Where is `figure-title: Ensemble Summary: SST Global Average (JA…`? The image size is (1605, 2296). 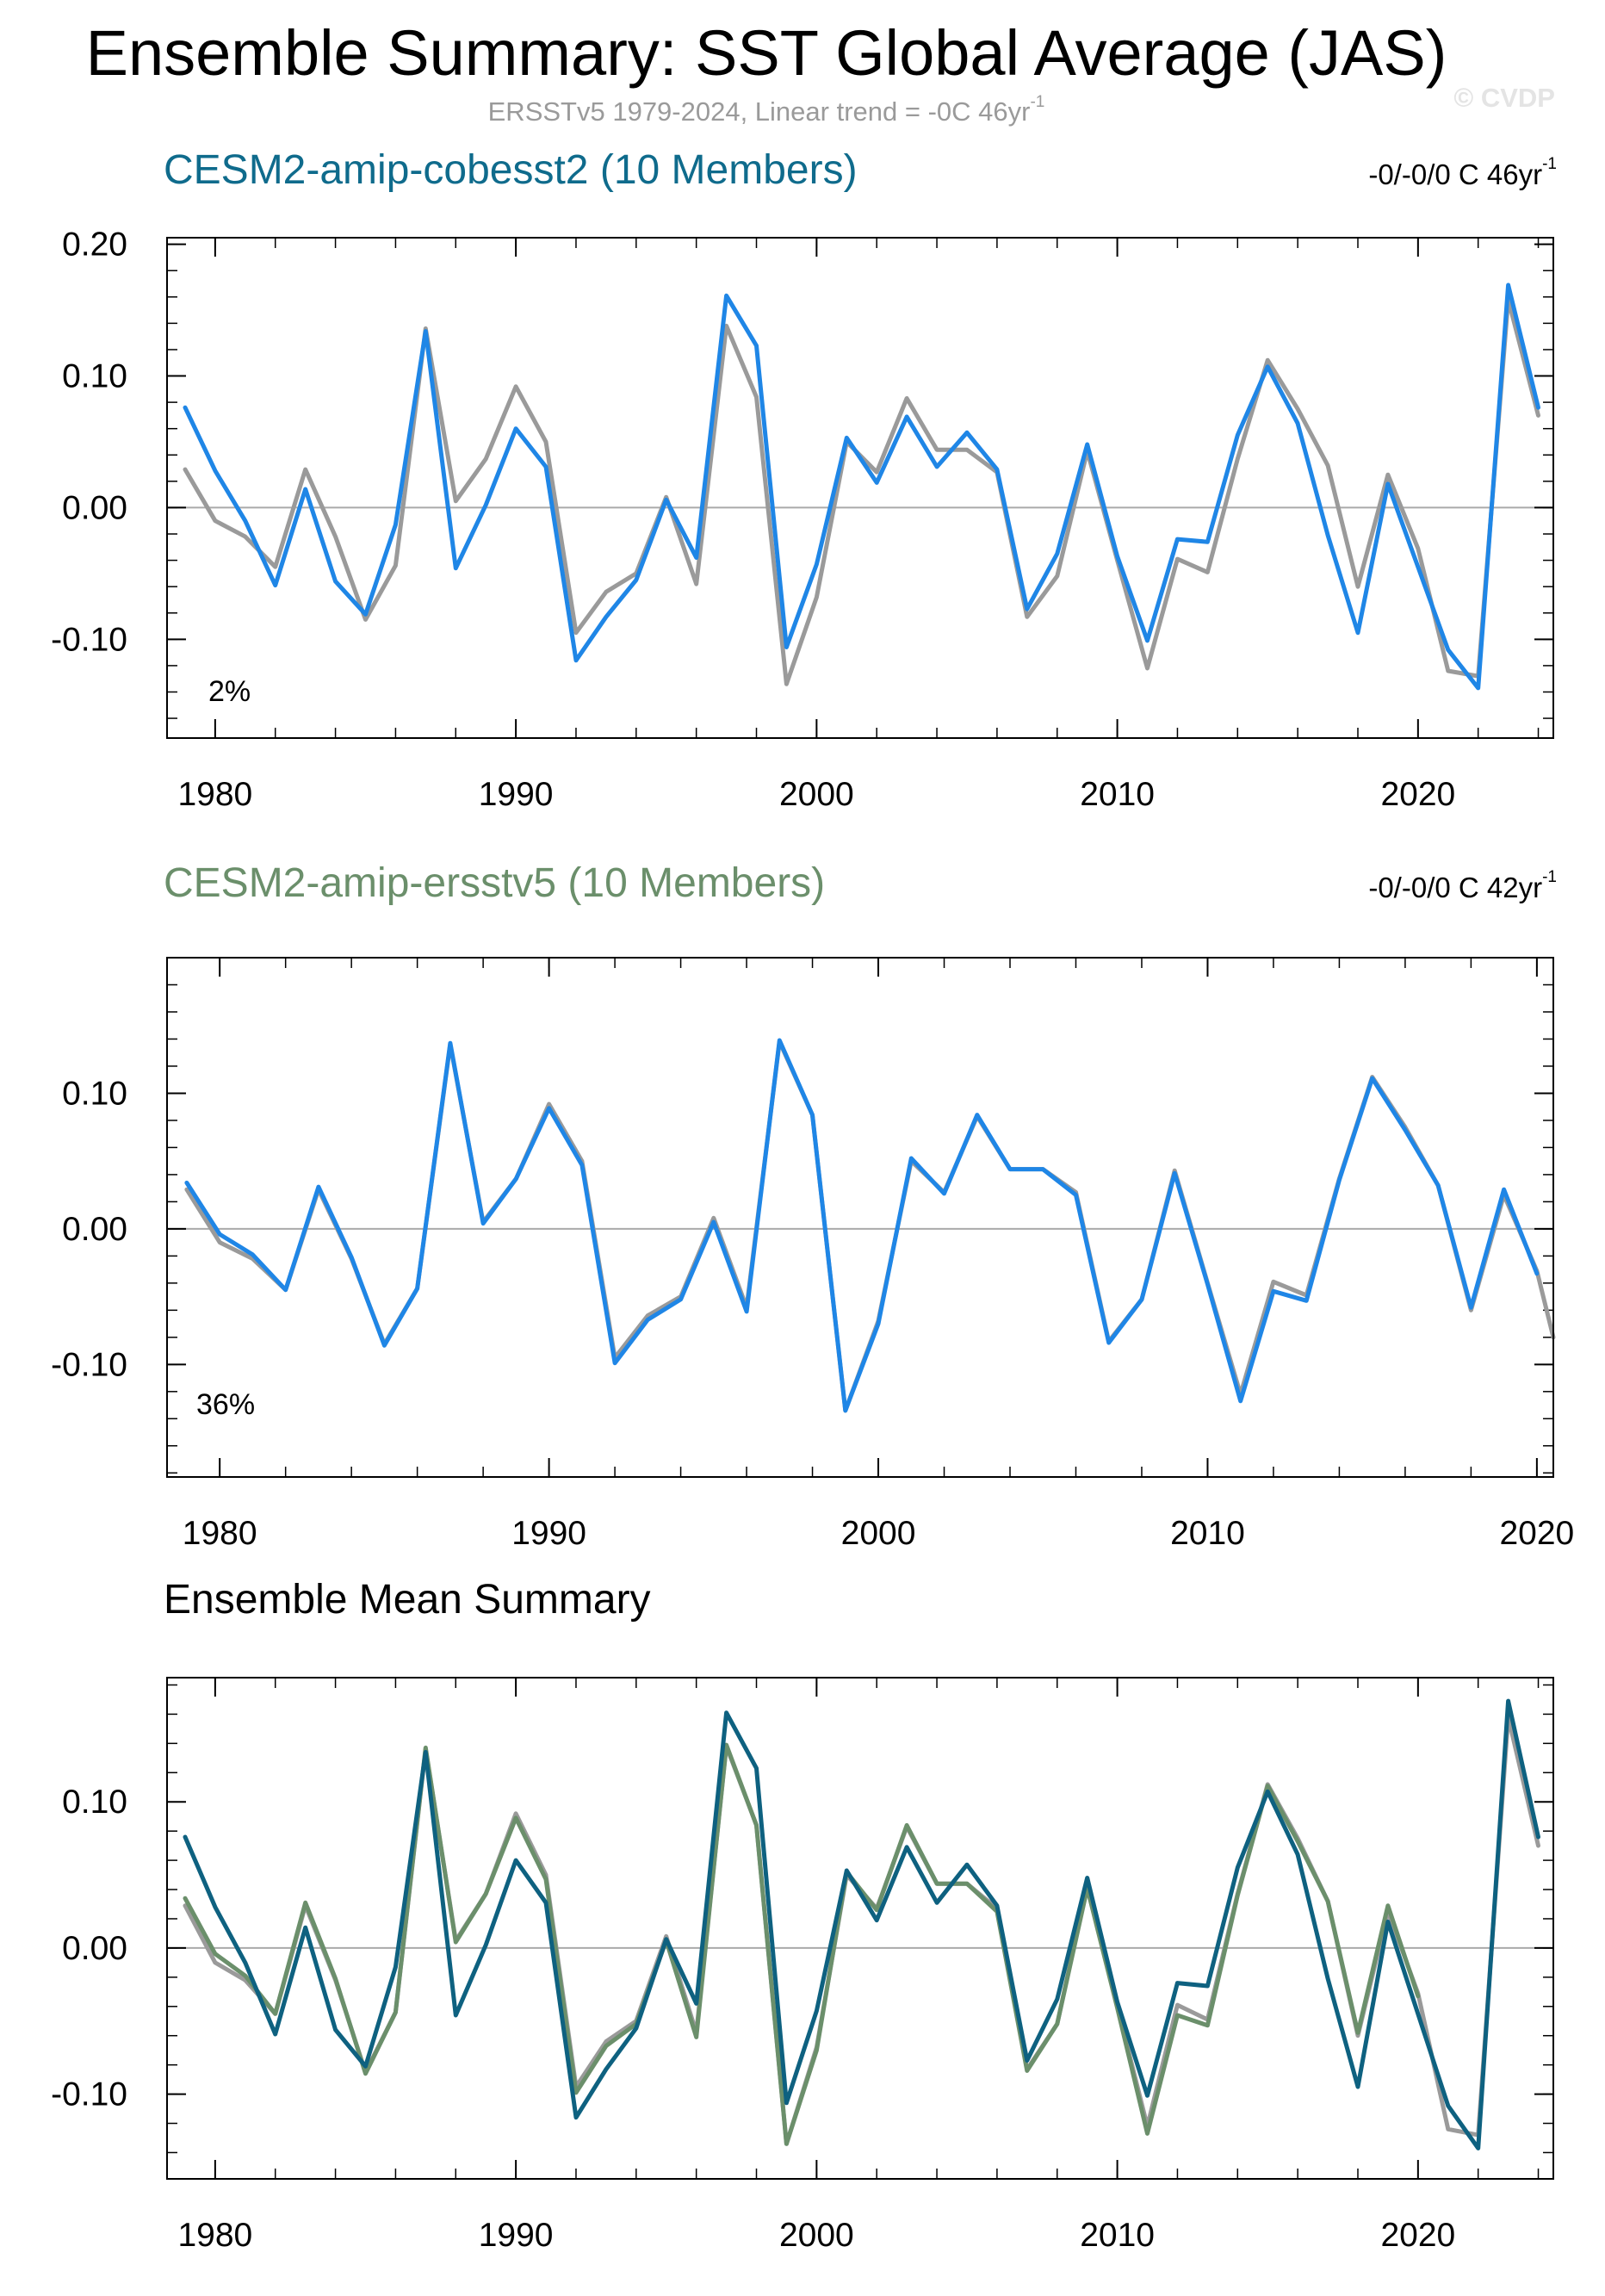
figure-title: Ensemble Summary: SST Global Average (JA… is located at coordinates (766, 53).